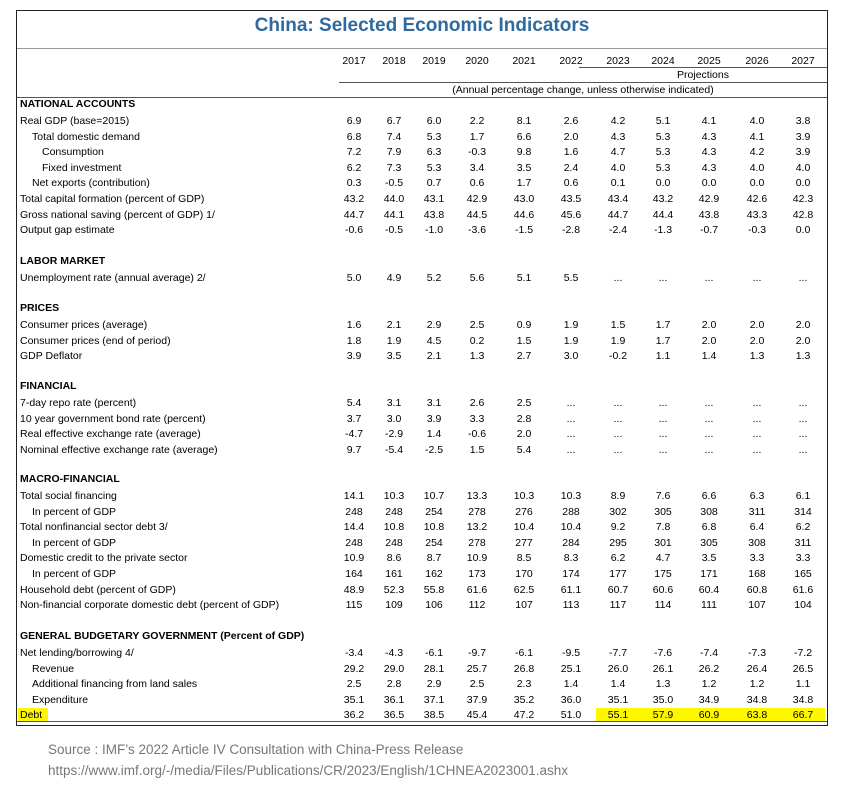  What do you see at coordinates (394, 418) in the screenshot?
I see `table-cell: 3.0` at bounding box center [394, 418].